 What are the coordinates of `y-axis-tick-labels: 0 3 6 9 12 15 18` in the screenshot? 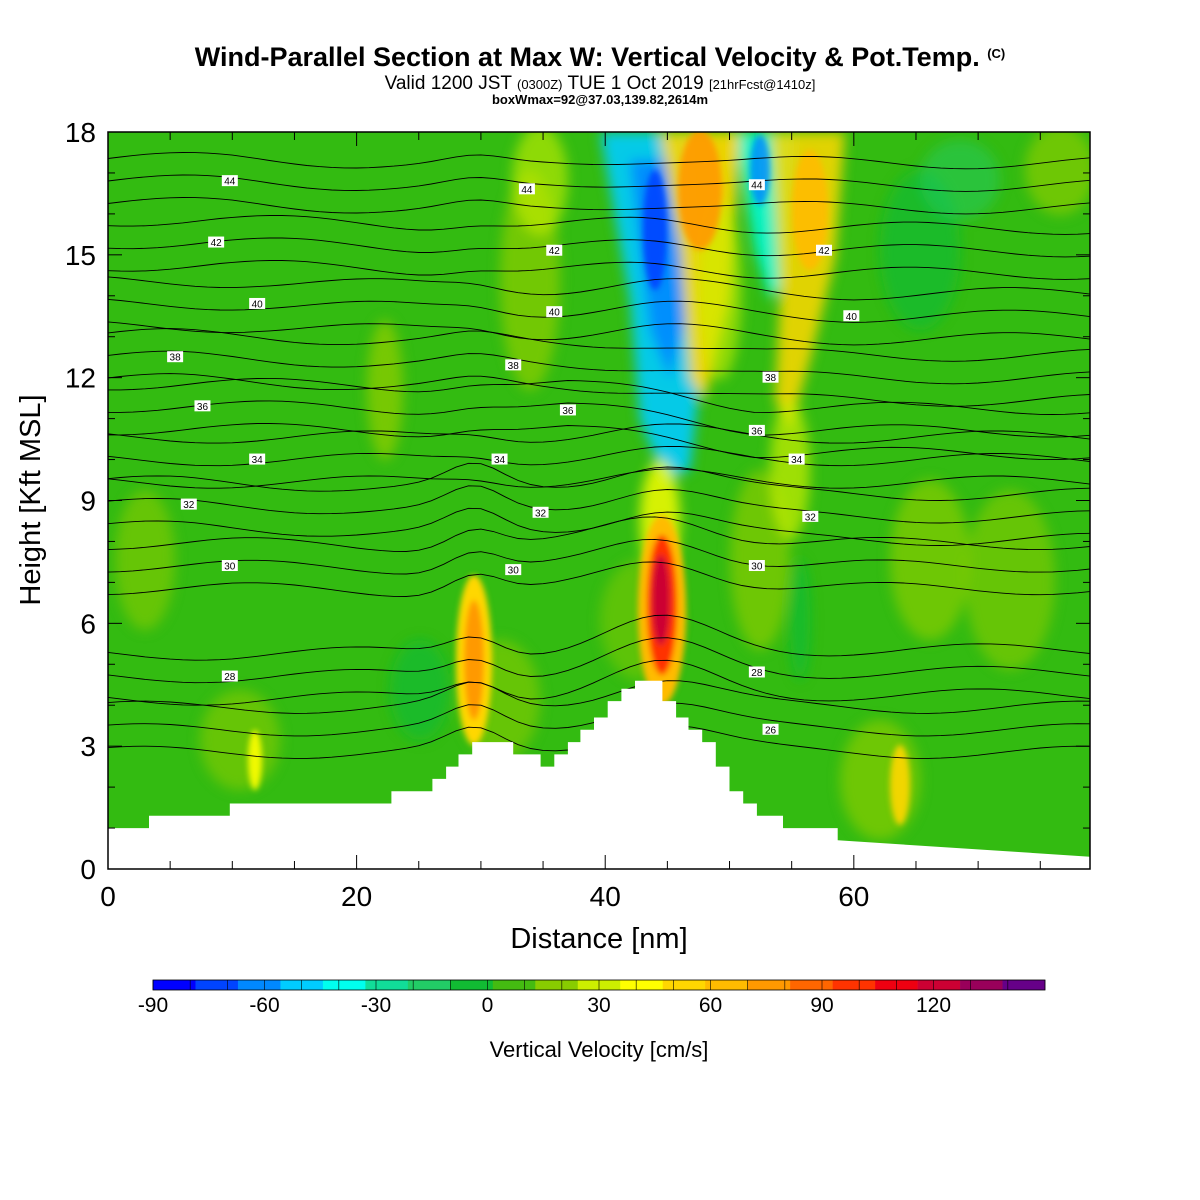 It's located at (80, 501).